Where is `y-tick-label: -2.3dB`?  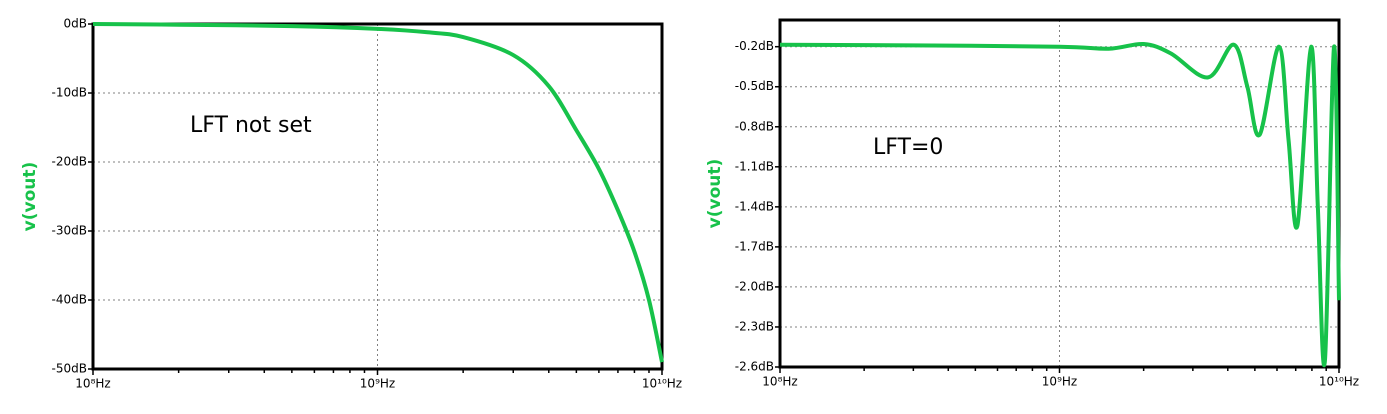
y-tick-label: -2.3dB is located at coordinates (754, 326).